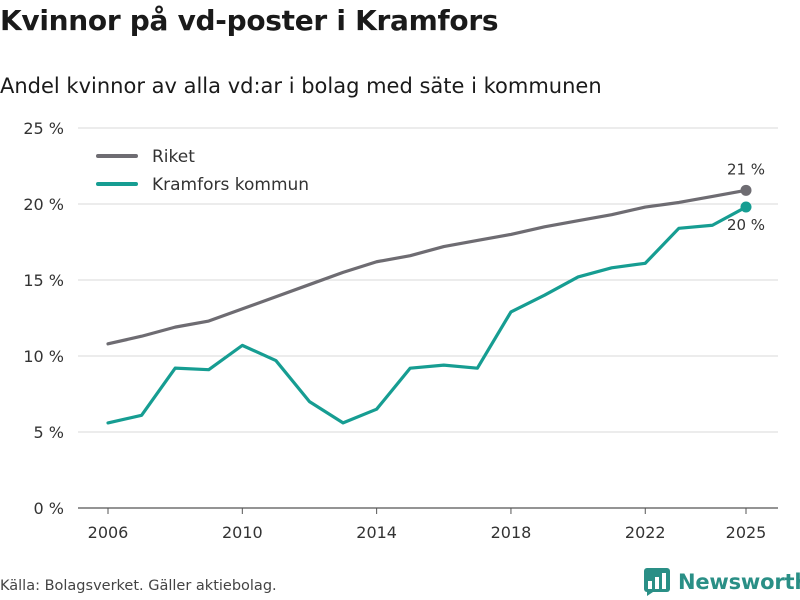 This screenshot has width=800, height=600. What do you see at coordinates (242, 532) in the screenshot?
I see `x-tick-label: 2010` at bounding box center [242, 532].